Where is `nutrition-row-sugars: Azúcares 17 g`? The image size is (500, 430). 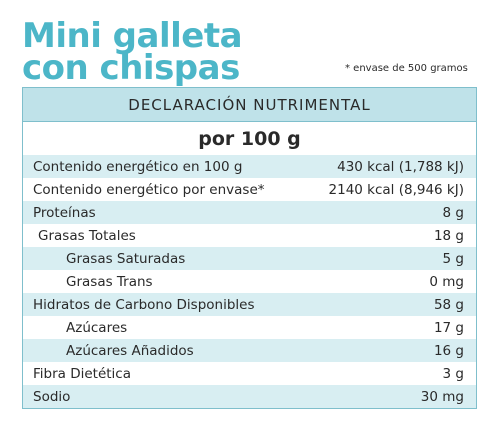 nutrition-row-sugars: Azúcares 17 g is located at coordinates (249, 327).